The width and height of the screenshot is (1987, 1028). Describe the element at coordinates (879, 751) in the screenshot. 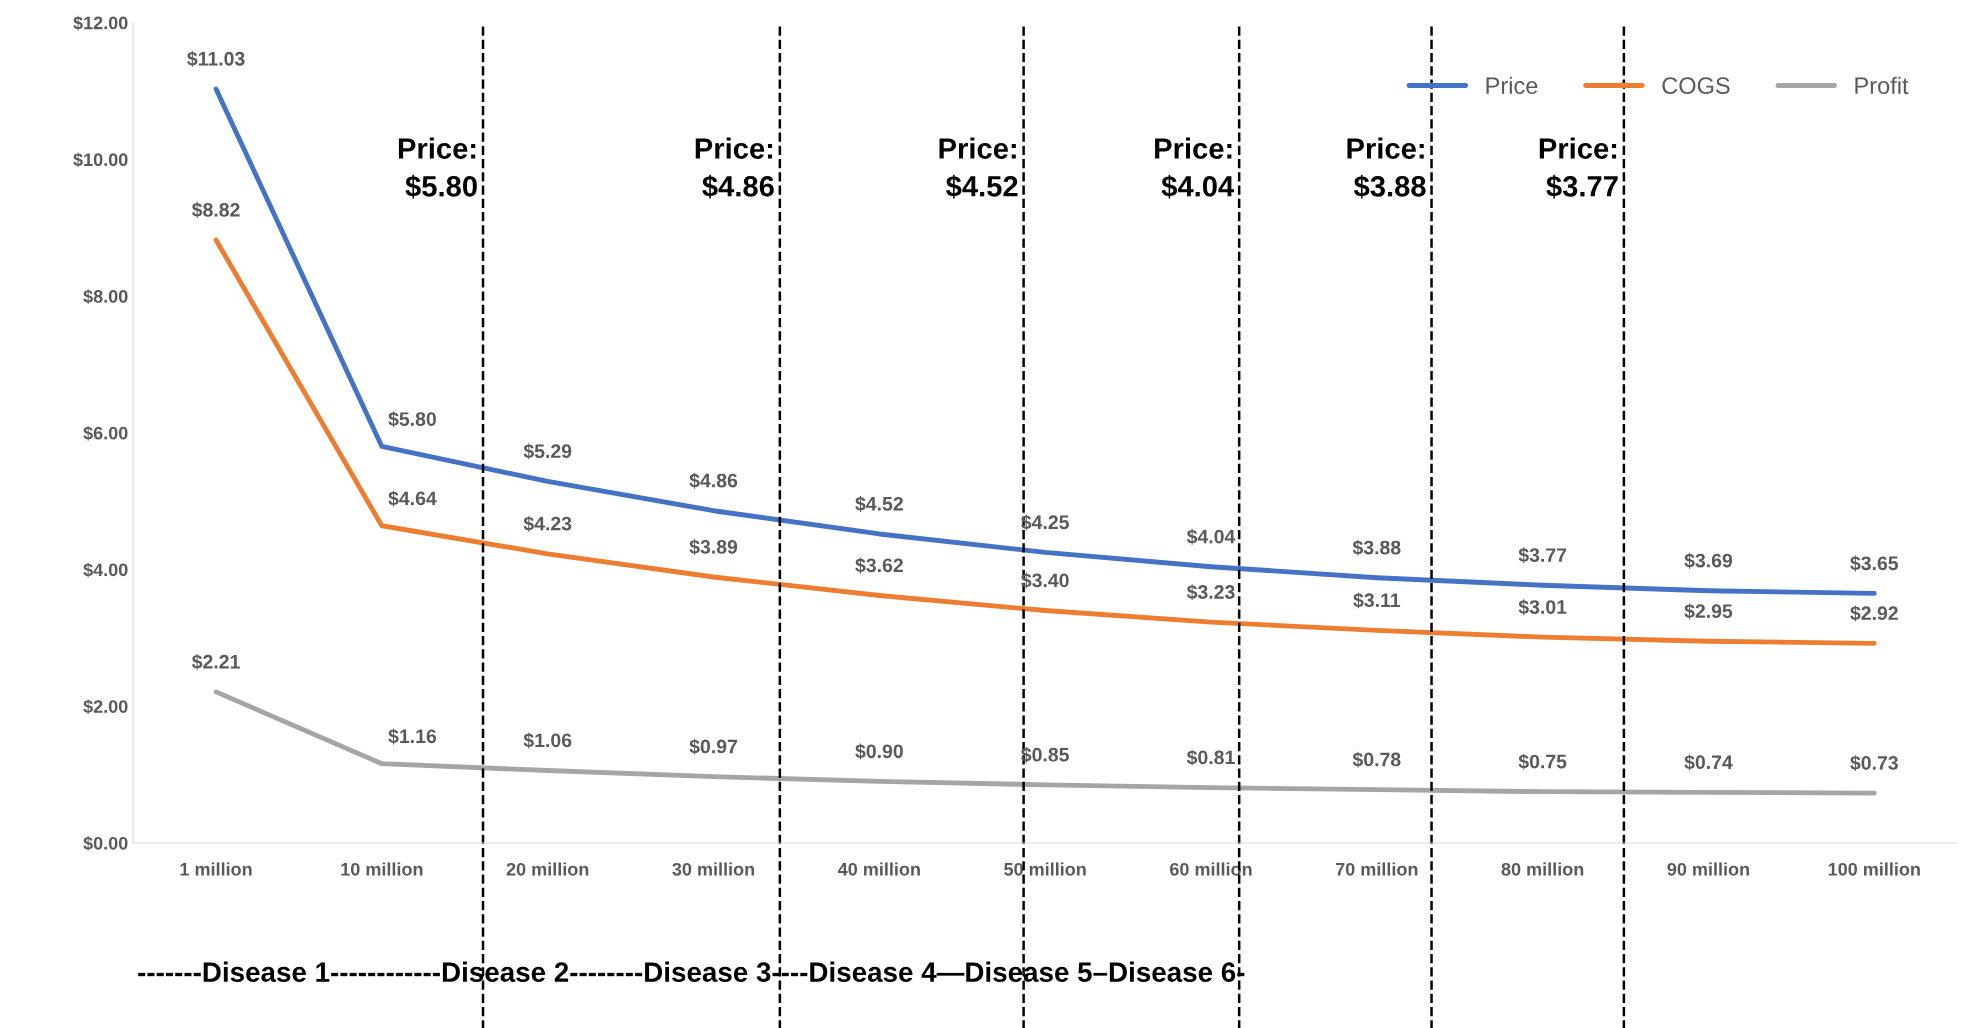

I see `data-label: $0.90` at that location.